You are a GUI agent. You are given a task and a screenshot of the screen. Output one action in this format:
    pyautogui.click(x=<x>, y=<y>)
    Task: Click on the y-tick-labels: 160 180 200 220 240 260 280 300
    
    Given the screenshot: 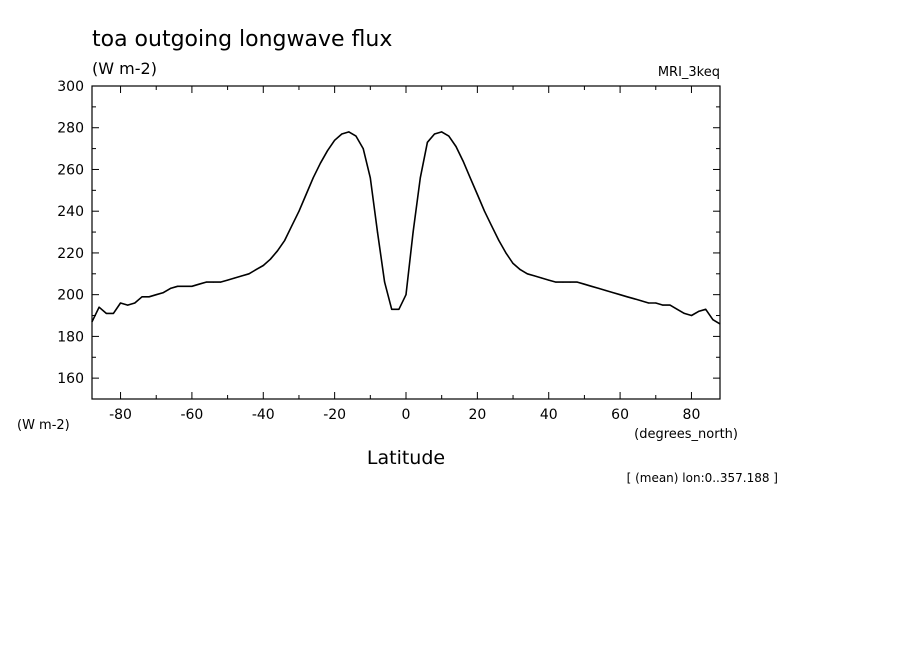 What is the action you would take?
    pyautogui.click(x=70, y=233)
    